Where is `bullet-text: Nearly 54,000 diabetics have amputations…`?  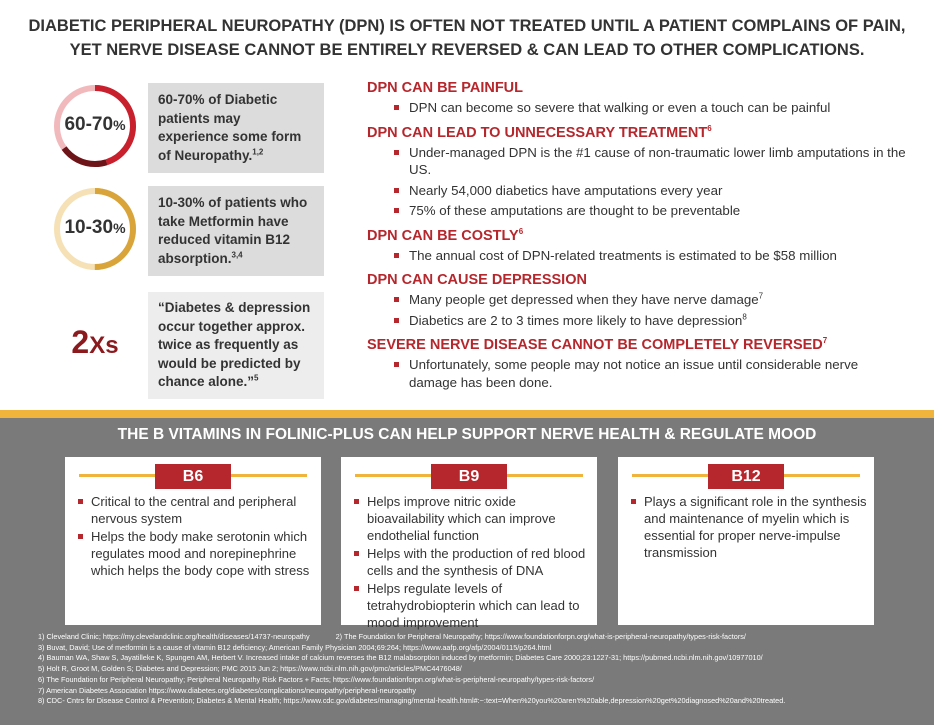
bullet-text: Nearly 54,000 diabetics have amputations… is located at coordinates (566, 190).